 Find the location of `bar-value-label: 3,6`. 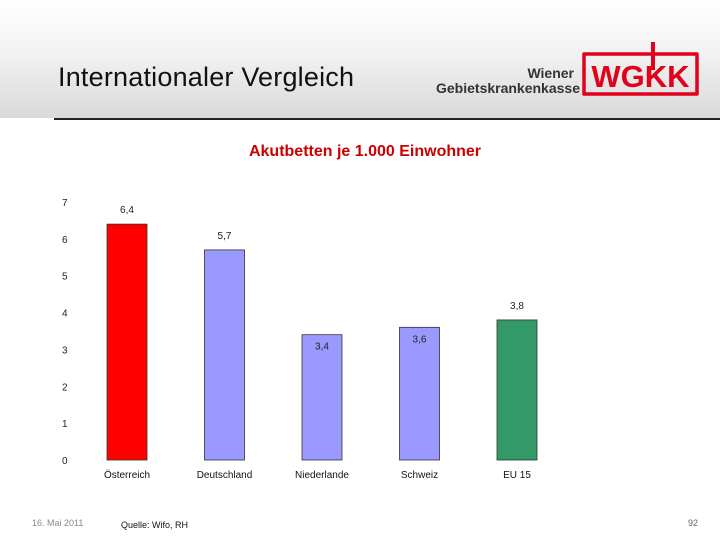

bar-value-label: 3,6 is located at coordinates (420, 339).